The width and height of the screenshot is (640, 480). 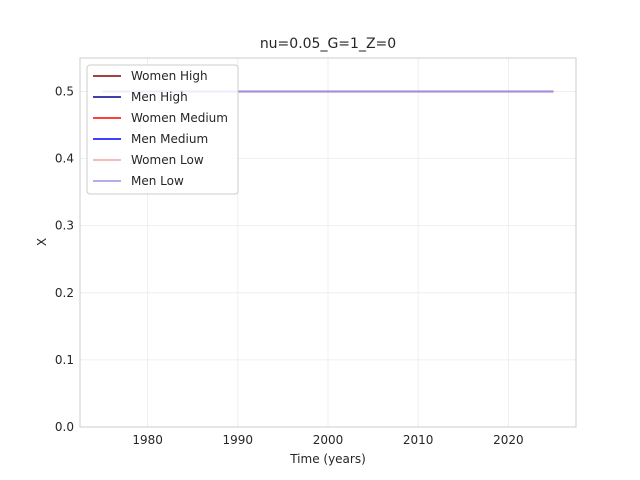 I want to click on y-tick-label: 0.4, so click(x=64, y=159).